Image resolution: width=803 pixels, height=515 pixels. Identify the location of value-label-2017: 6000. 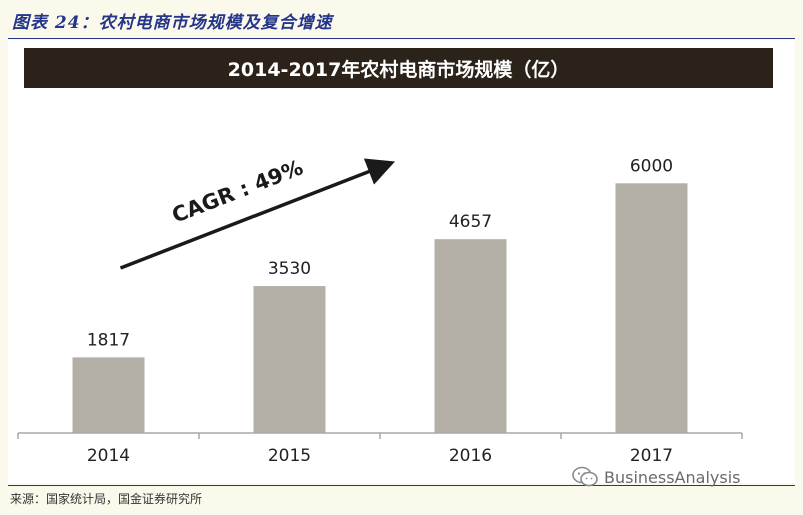
(651, 166).